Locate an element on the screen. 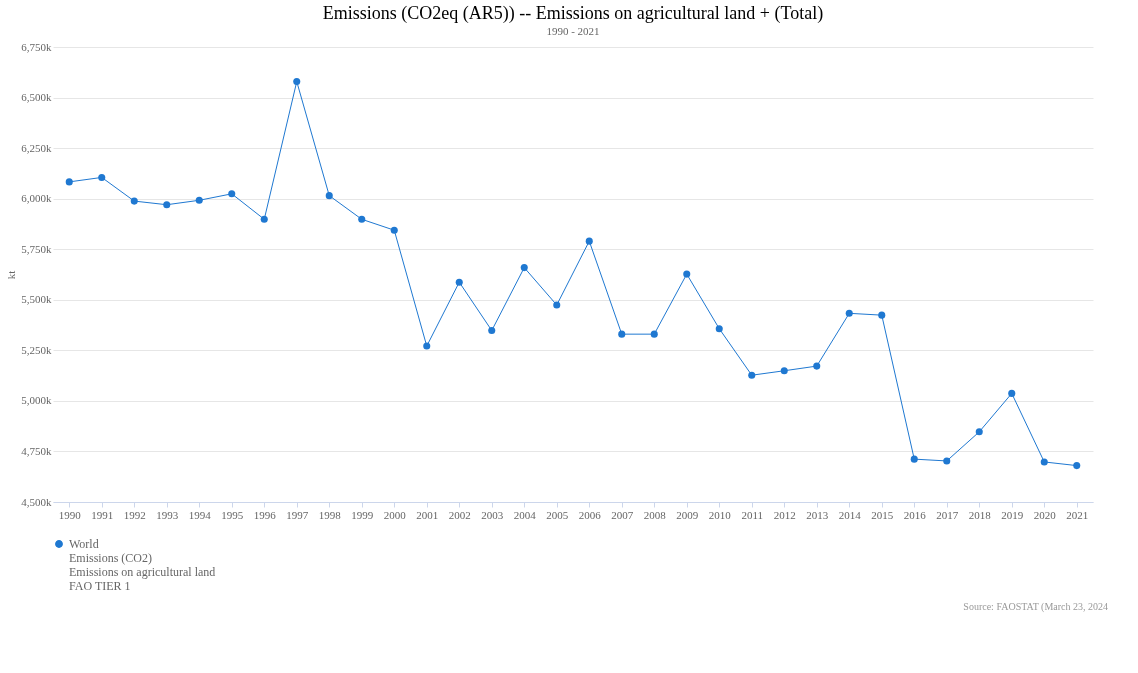 The image size is (1138, 673). y-tick-label: 4,750k is located at coordinates (36, 450).